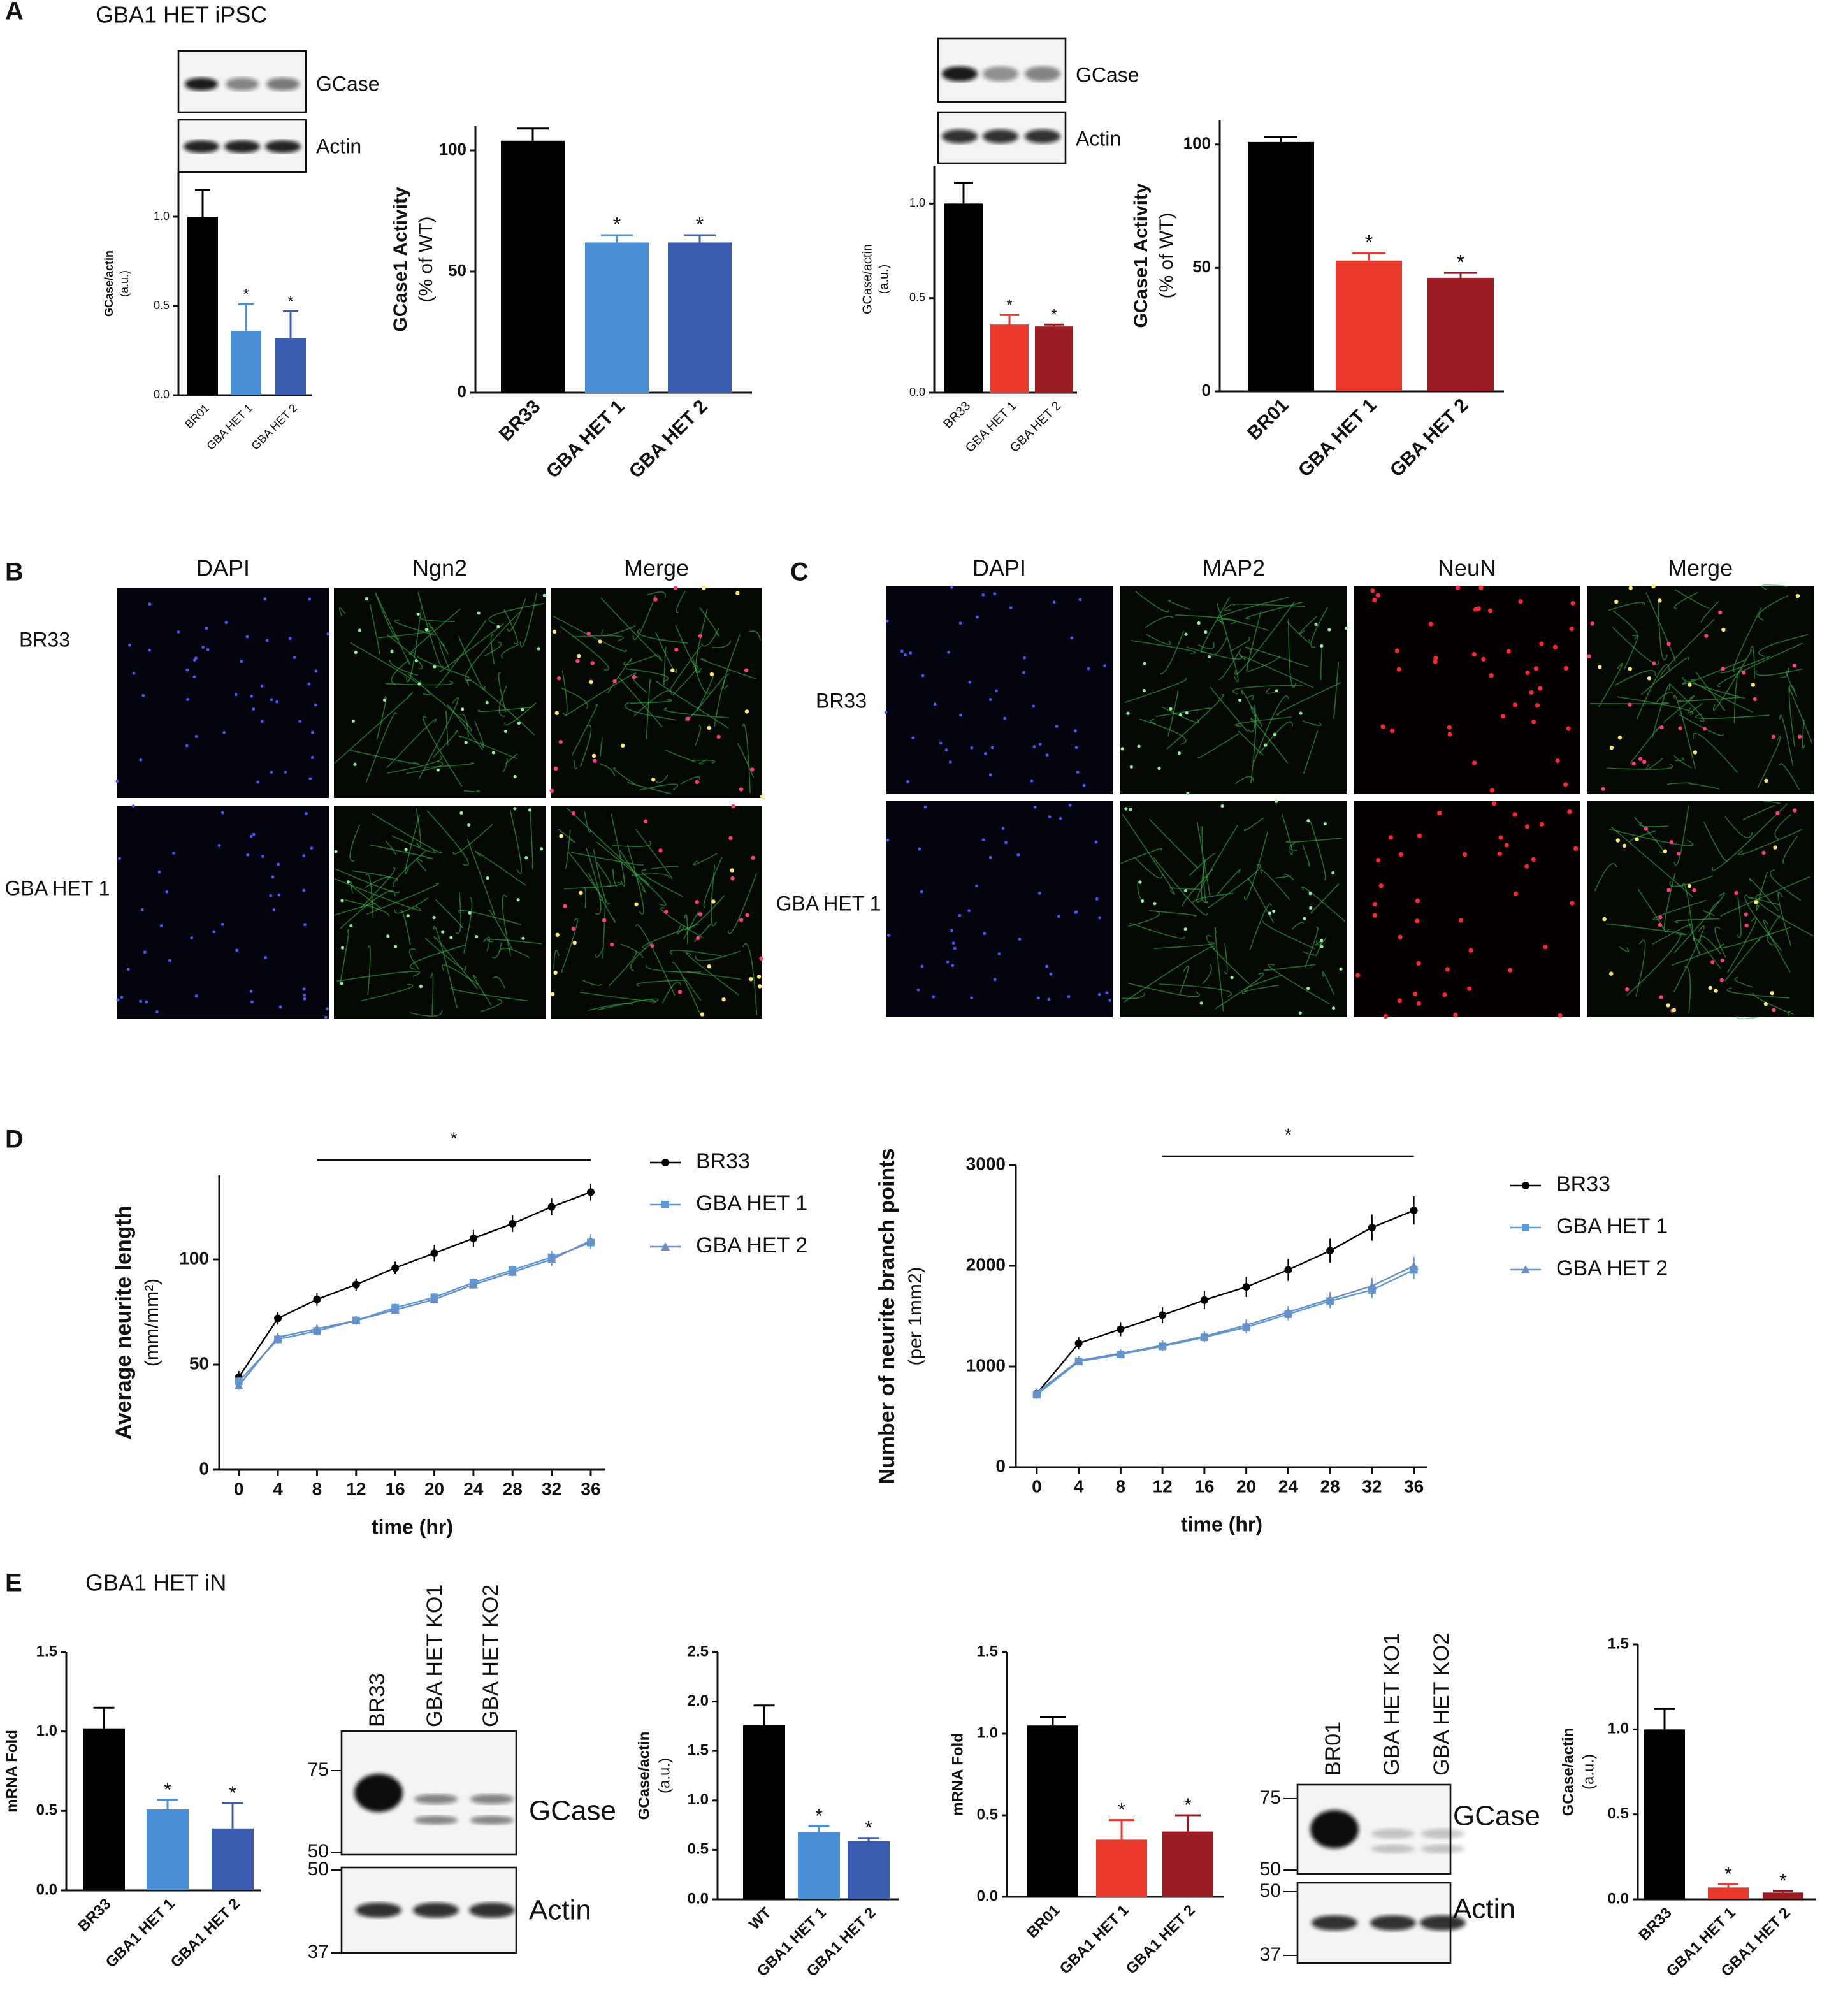  I want to click on channel-label: Merge, so click(656, 568).